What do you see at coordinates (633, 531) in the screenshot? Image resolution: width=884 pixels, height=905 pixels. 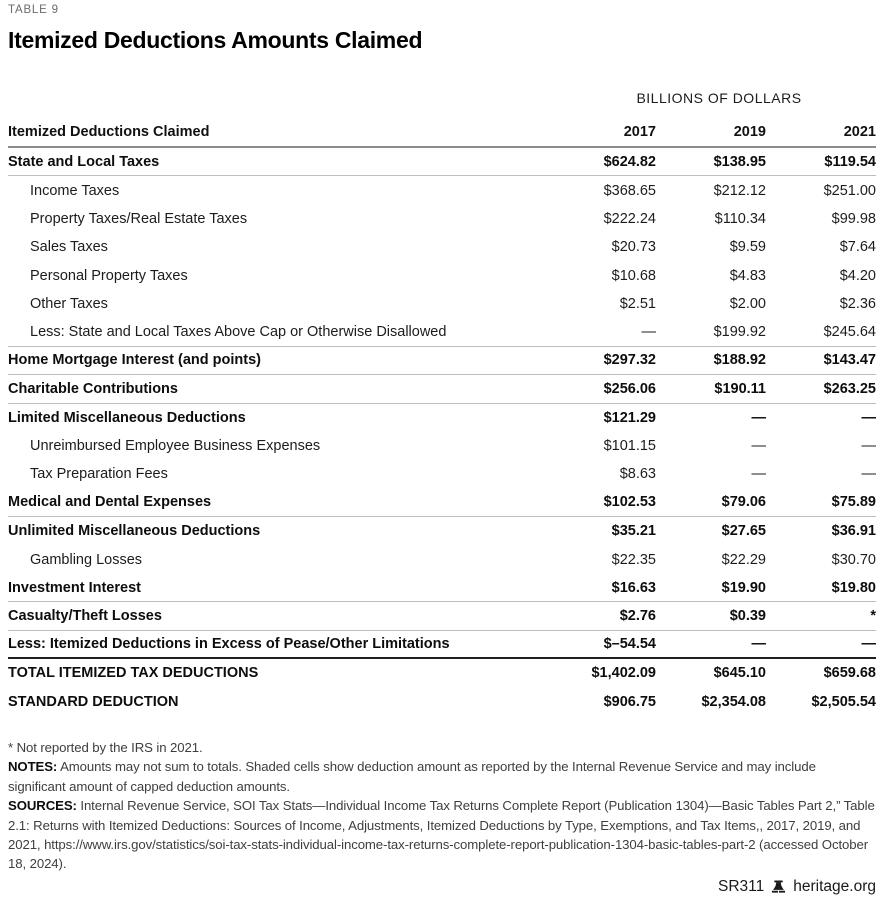 I see `value-2017: $35.21` at bounding box center [633, 531].